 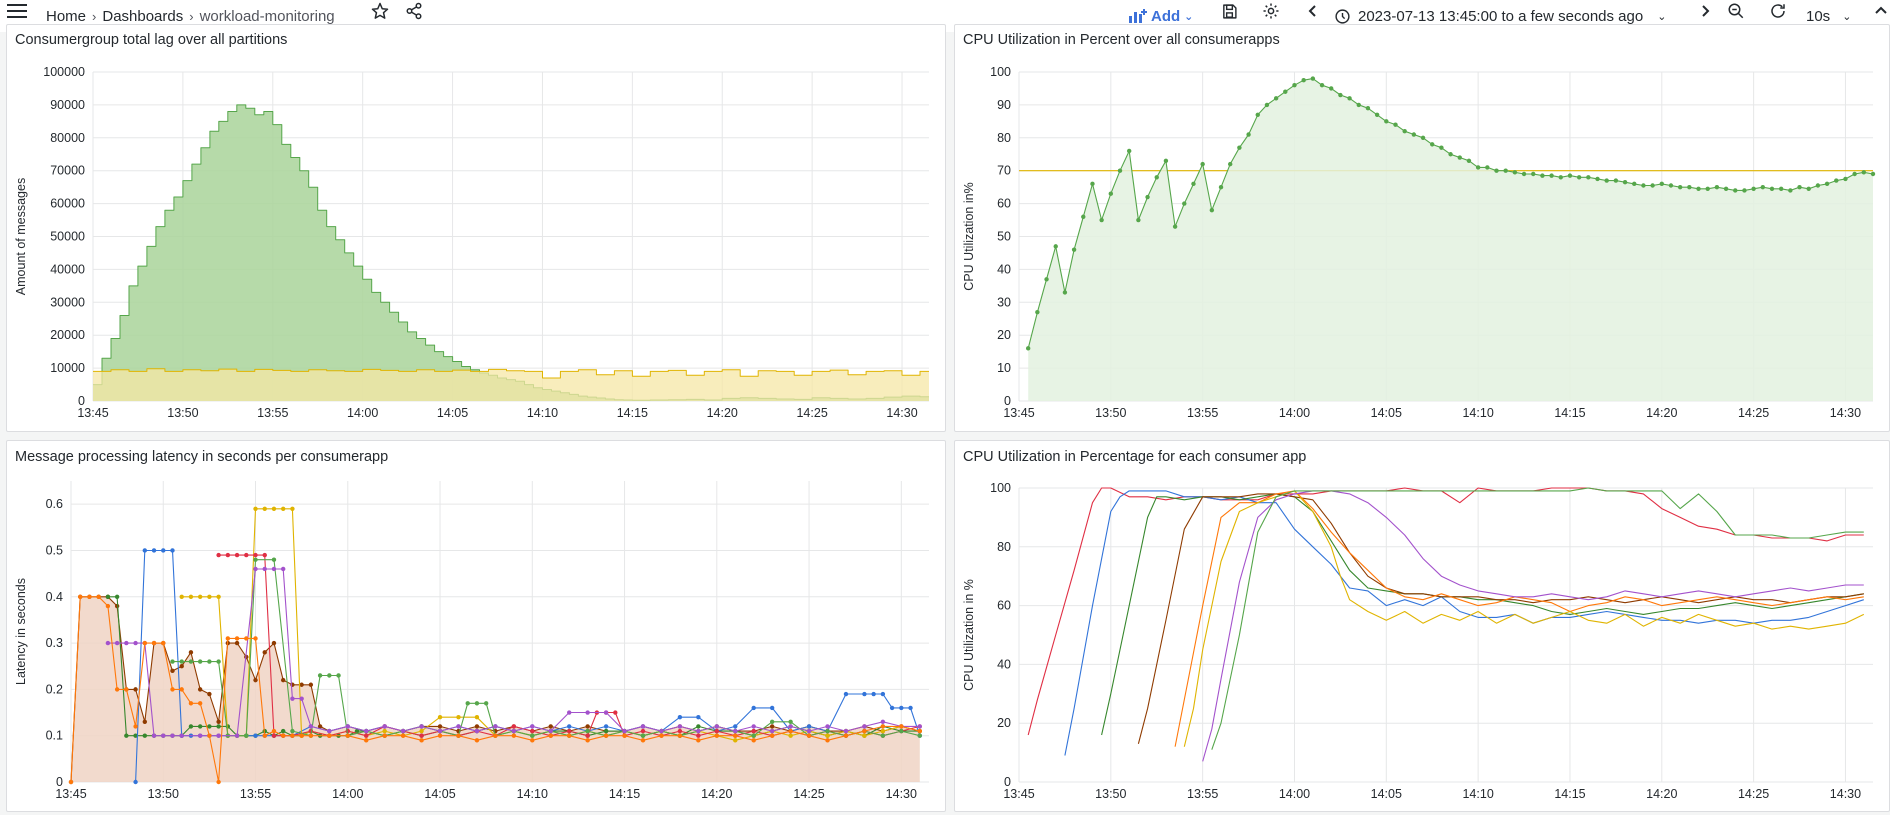 I want to click on gear-icon, so click(x=1271, y=11).